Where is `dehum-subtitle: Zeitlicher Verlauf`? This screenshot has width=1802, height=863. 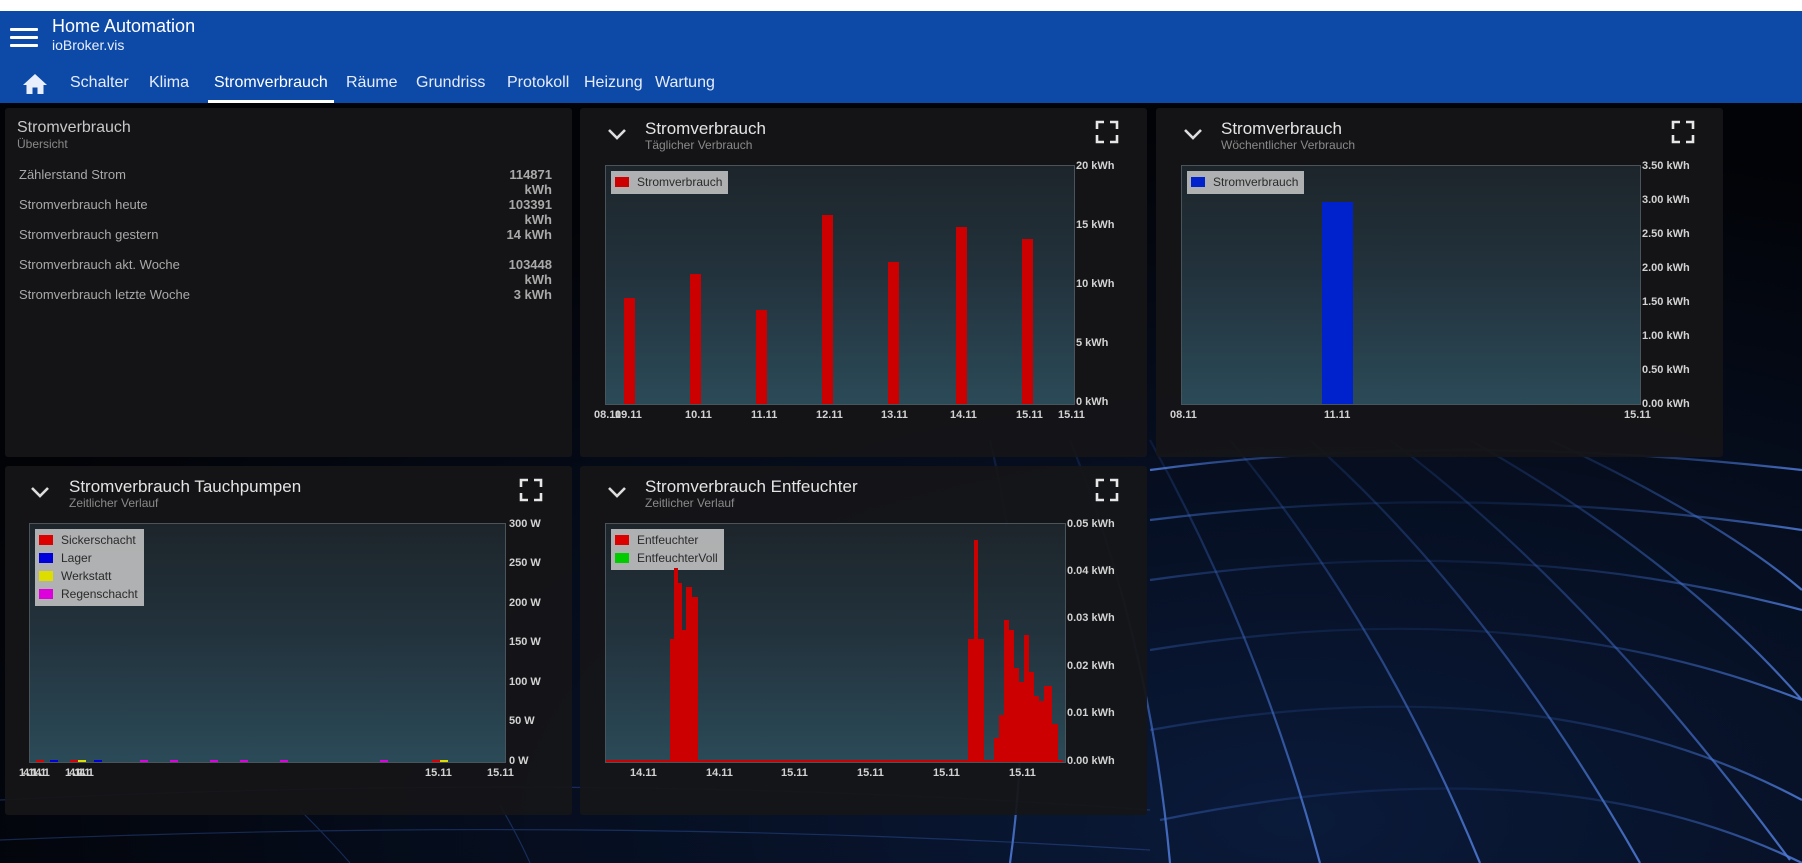 dehum-subtitle: Zeitlicher Verlauf is located at coordinates (690, 503).